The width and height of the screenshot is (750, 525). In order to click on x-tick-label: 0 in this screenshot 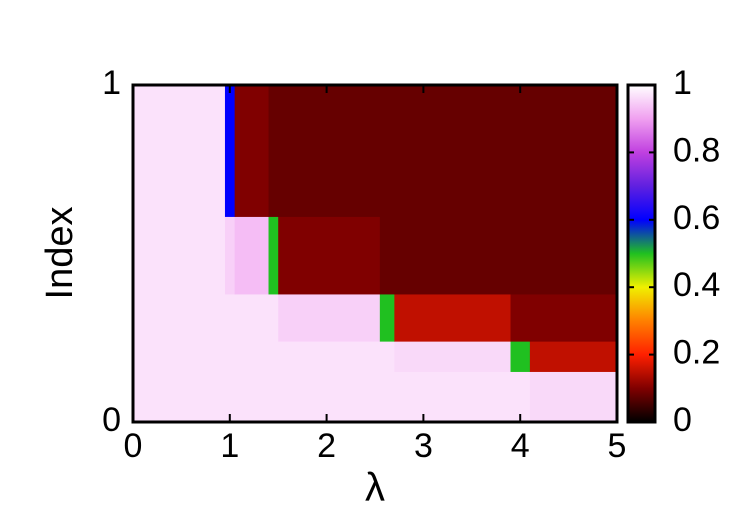, I will do `click(133, 446)`.